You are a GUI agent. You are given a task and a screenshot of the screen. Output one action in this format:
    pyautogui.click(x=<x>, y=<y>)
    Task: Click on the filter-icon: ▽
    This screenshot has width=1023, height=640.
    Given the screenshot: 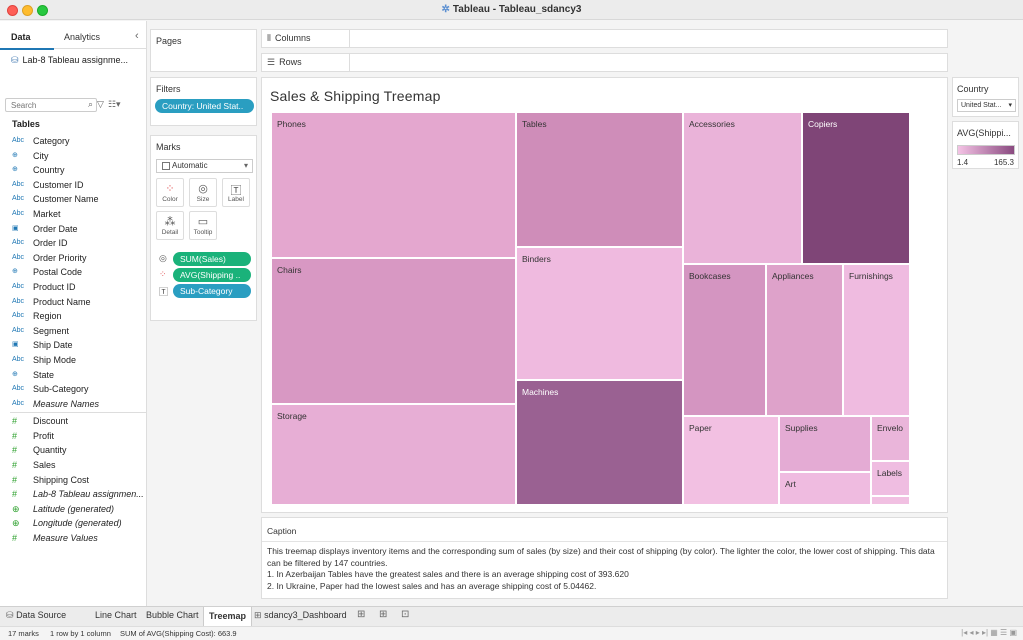 What is the action you would take?
    pyautogui.click(x=100, y=104)
    